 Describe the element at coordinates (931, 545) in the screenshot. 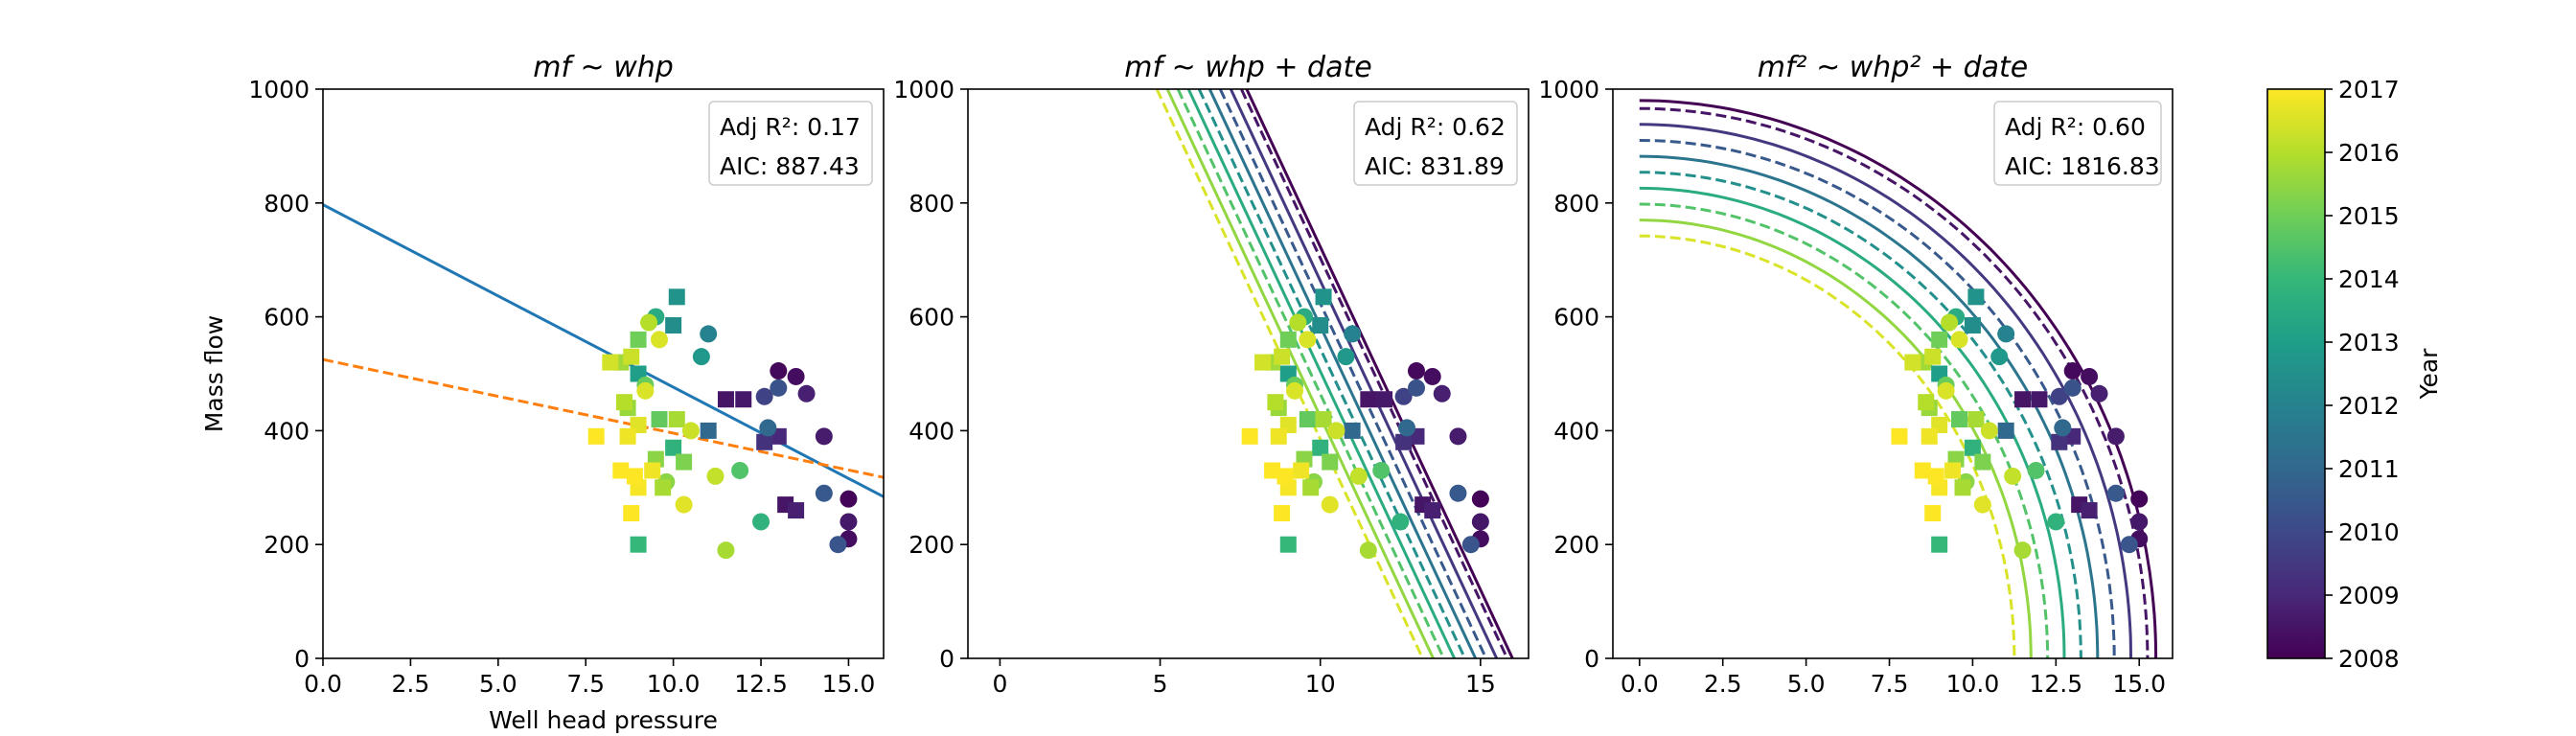

I see `y-tick-label: 200` at that location.